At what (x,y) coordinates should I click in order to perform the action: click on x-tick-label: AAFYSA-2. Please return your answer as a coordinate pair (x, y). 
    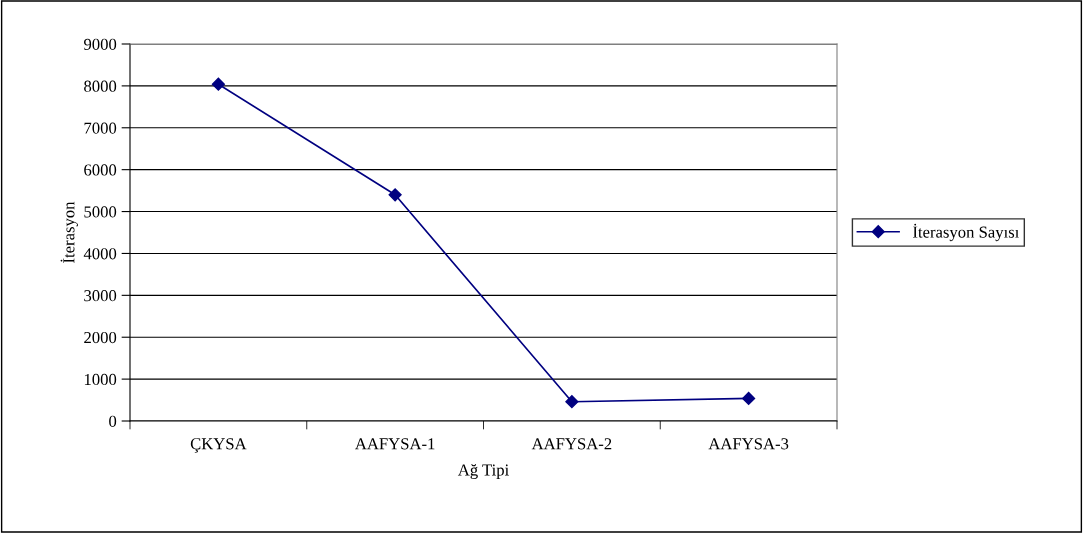
    Looking at the image, I should click on (571, 444).